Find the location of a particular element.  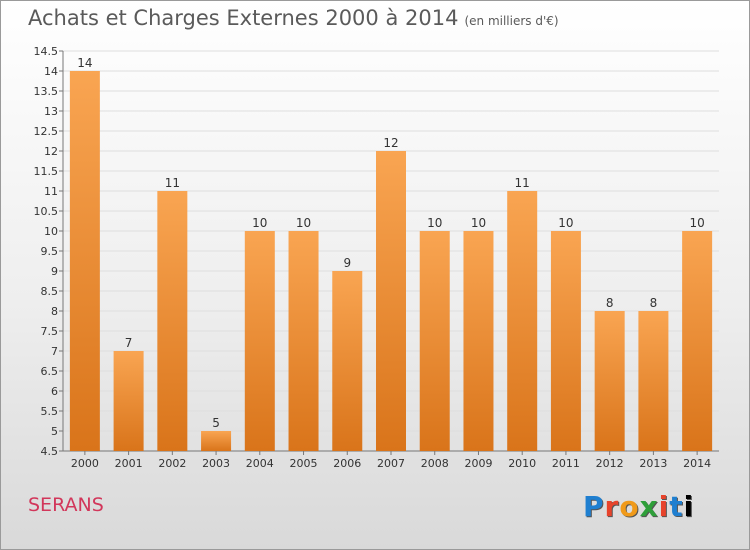

y-tick-label: 8 is located at coordinates (54, 311).